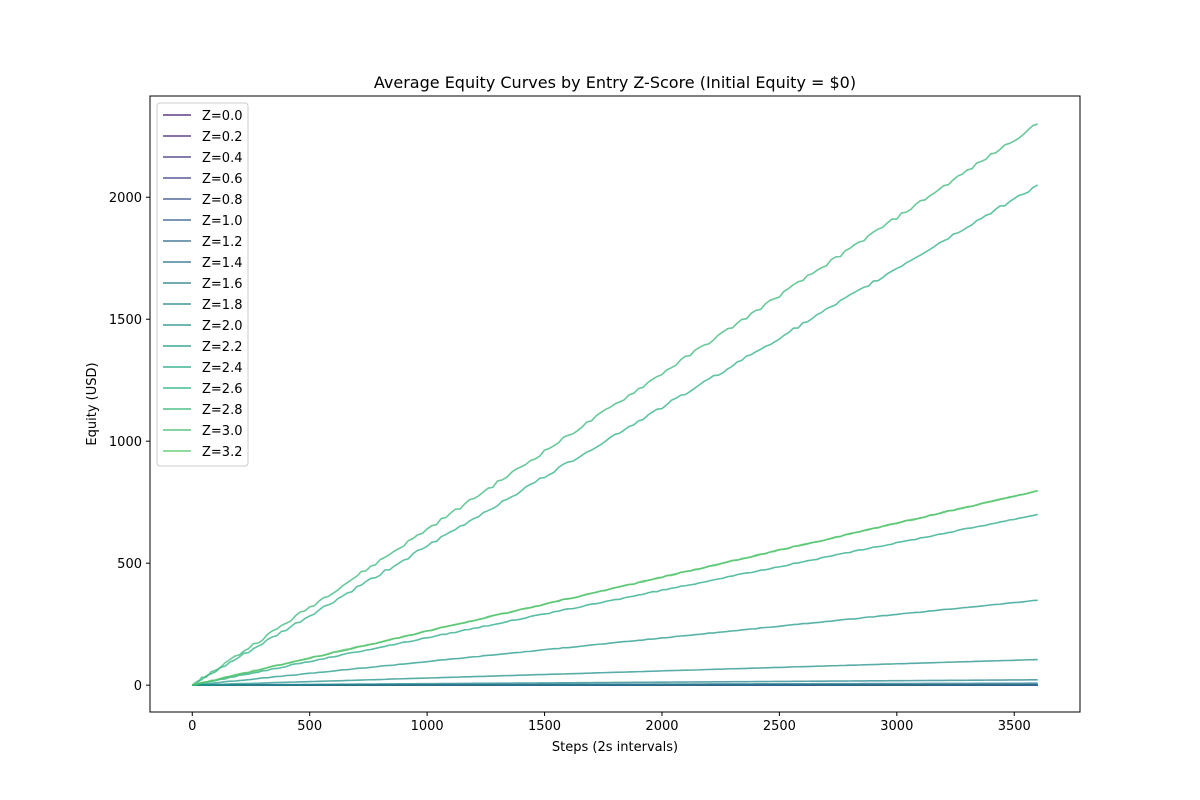 The width and height of the screenshot is (1200, 800). I want to click on legend-label: Z=1.6, so click(222, 284).